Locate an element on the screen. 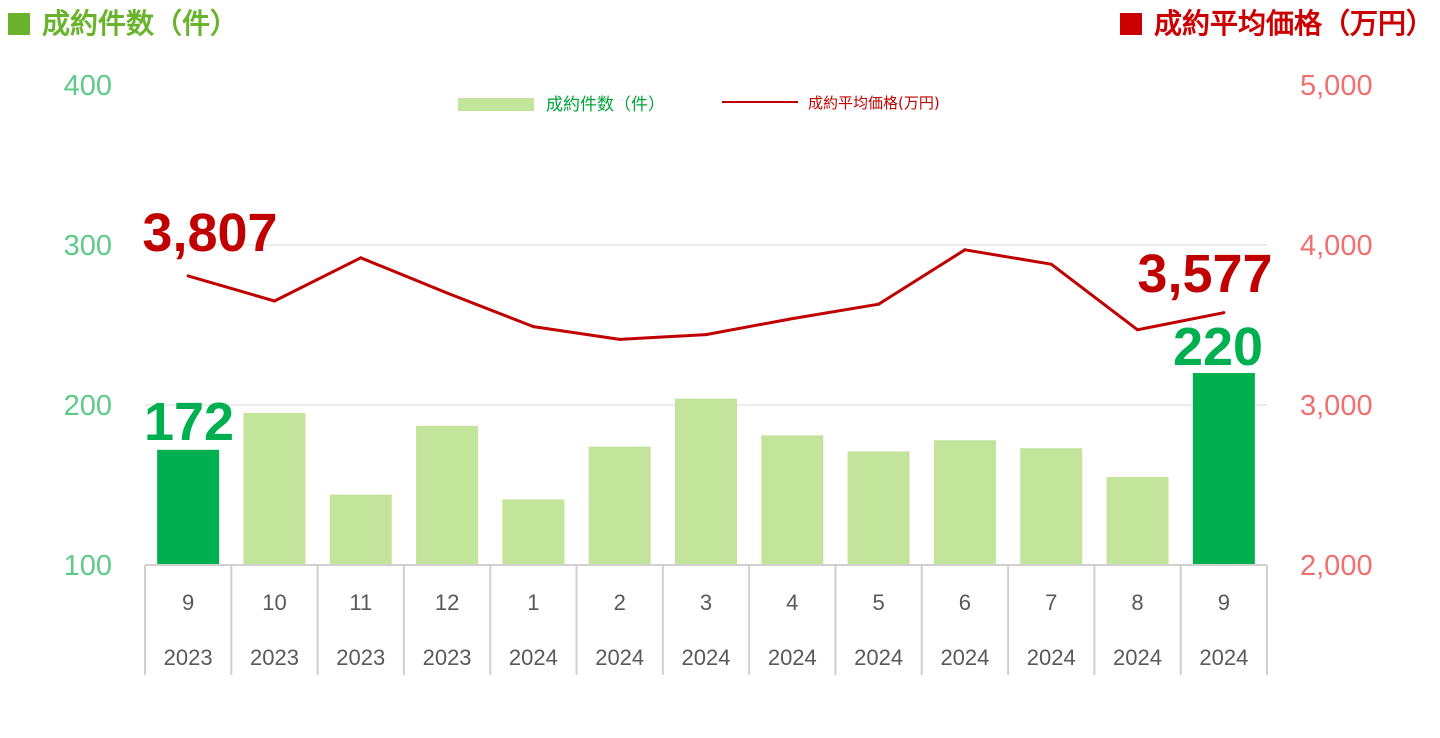  data-label: 172 is located at coordinates (189, 422).